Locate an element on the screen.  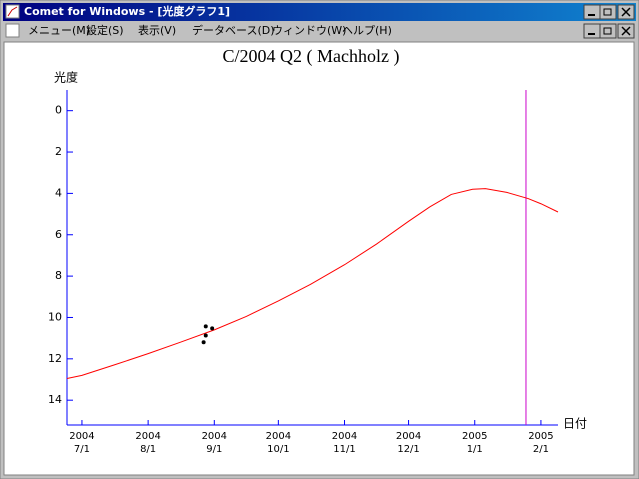
y-tick-label: 8 is located at coordinates (58, 275).